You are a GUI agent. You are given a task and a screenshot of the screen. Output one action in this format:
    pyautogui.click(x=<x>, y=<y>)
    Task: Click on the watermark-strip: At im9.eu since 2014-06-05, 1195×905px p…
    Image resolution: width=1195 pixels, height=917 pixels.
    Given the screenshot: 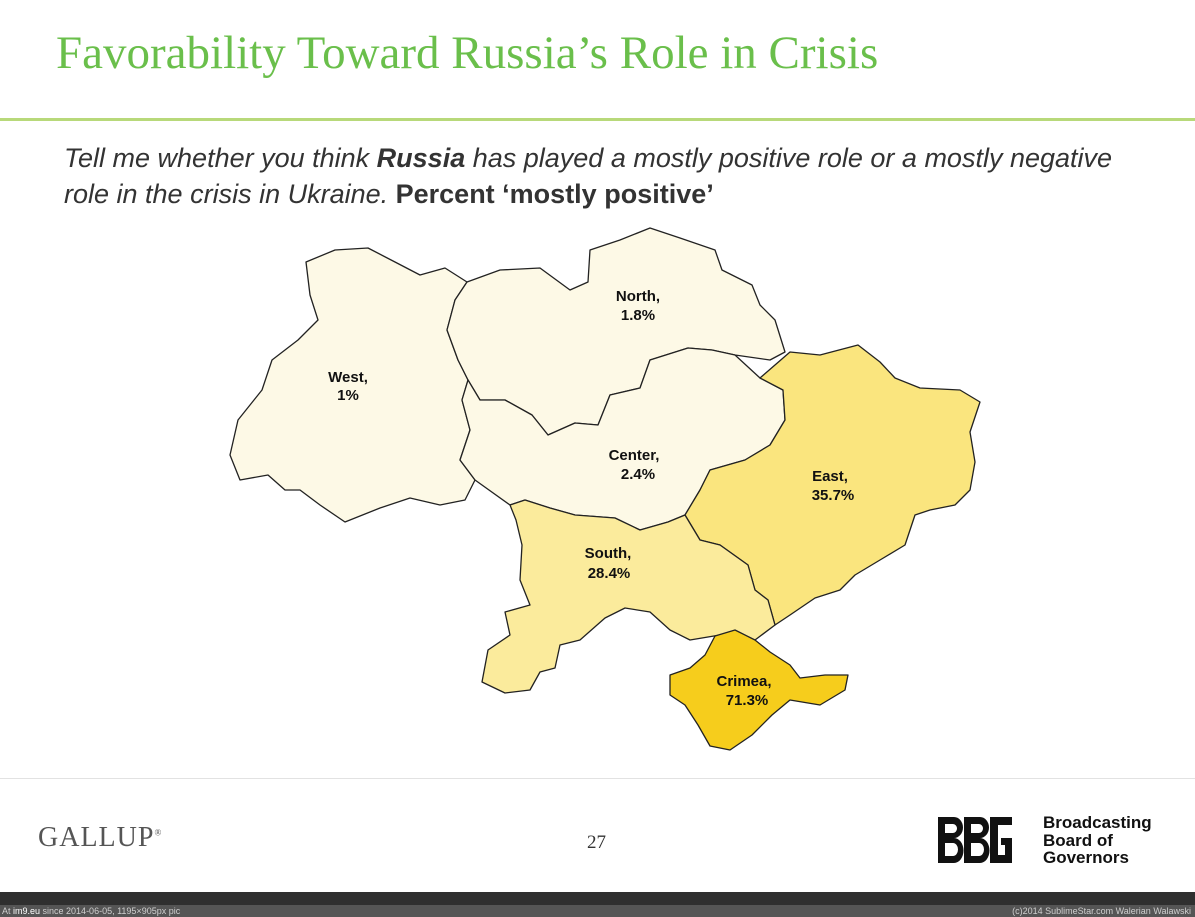 What is the action you would take?
    pyautogui.click(x=597, y=911)
    